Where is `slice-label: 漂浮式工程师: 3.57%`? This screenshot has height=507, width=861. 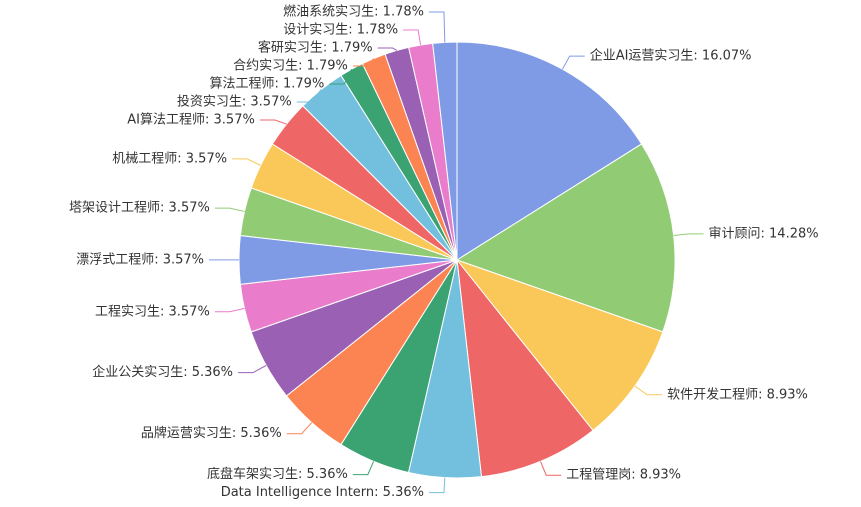 slice-label: 漂浮式工程师: 3.57% is located at coordinates (140, 259).